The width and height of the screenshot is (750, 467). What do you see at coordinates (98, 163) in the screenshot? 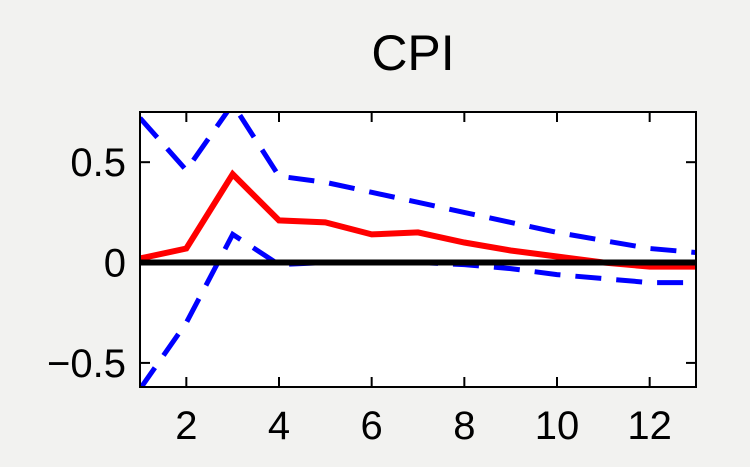
I see `y-tick-label: 0.5` at bounding box center [98, 163].